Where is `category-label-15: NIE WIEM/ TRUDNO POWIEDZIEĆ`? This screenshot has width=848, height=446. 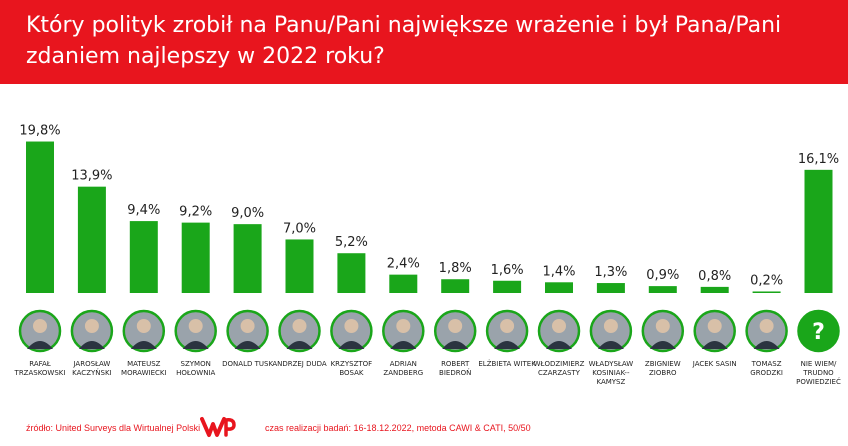
category-label-15: NIE WIEM/ TRUDNO POWIEDZIEĆ is located at coordinates (818, 373).